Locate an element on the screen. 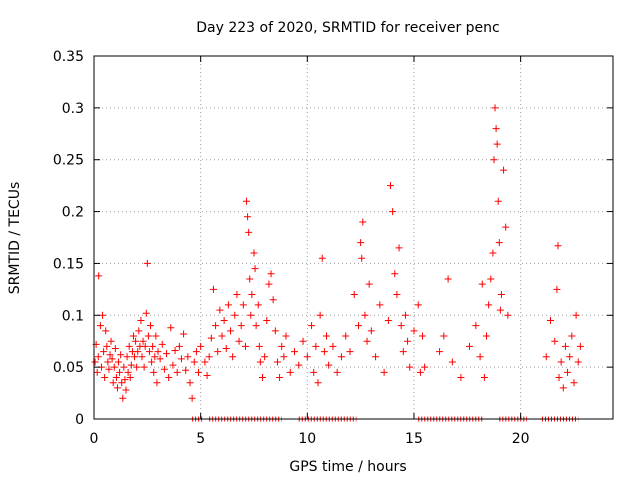 The height and width of the screenshot is (480, 640). x-tick-label: 20 is located at coordinates (521, 439).